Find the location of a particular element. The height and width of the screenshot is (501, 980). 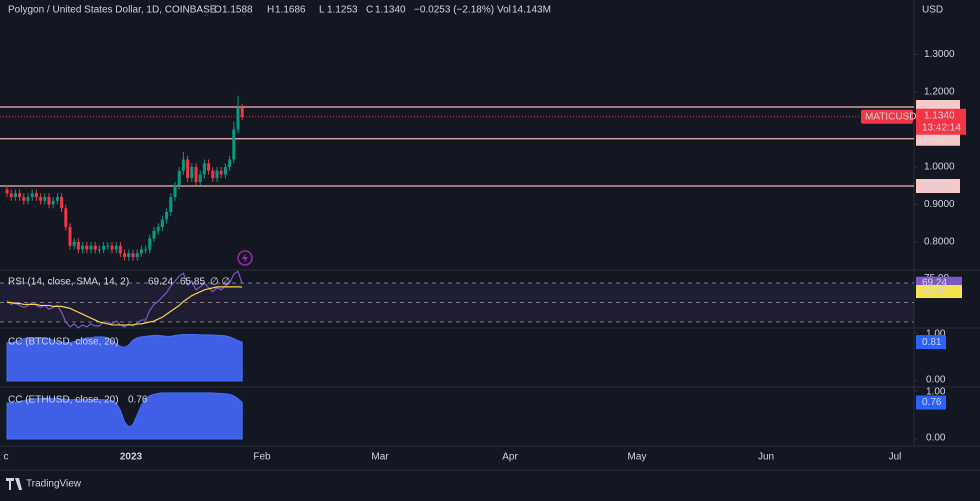

header-high-label: H is located at coordinates (270, 10).